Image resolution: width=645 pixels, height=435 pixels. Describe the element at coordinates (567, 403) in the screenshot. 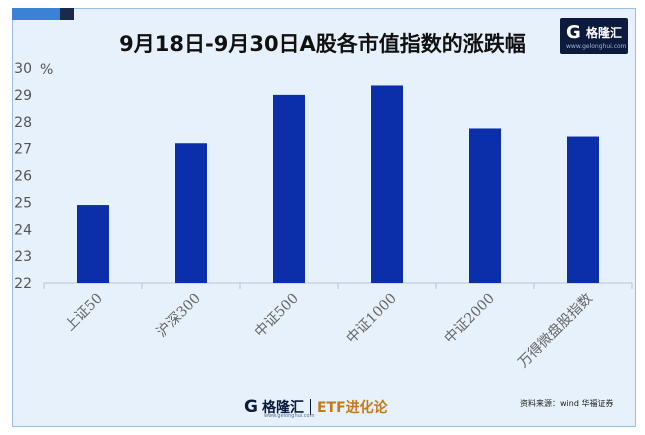

I see `source-note: 资料来源：wind 华福证券` at that location.